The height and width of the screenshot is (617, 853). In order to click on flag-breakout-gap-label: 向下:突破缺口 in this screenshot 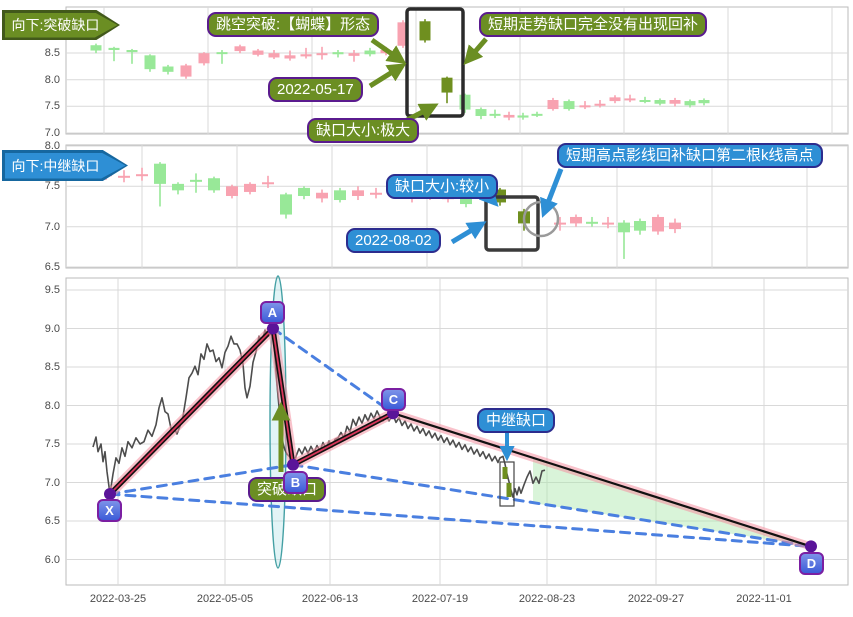, I will do `click(55, 25)`.